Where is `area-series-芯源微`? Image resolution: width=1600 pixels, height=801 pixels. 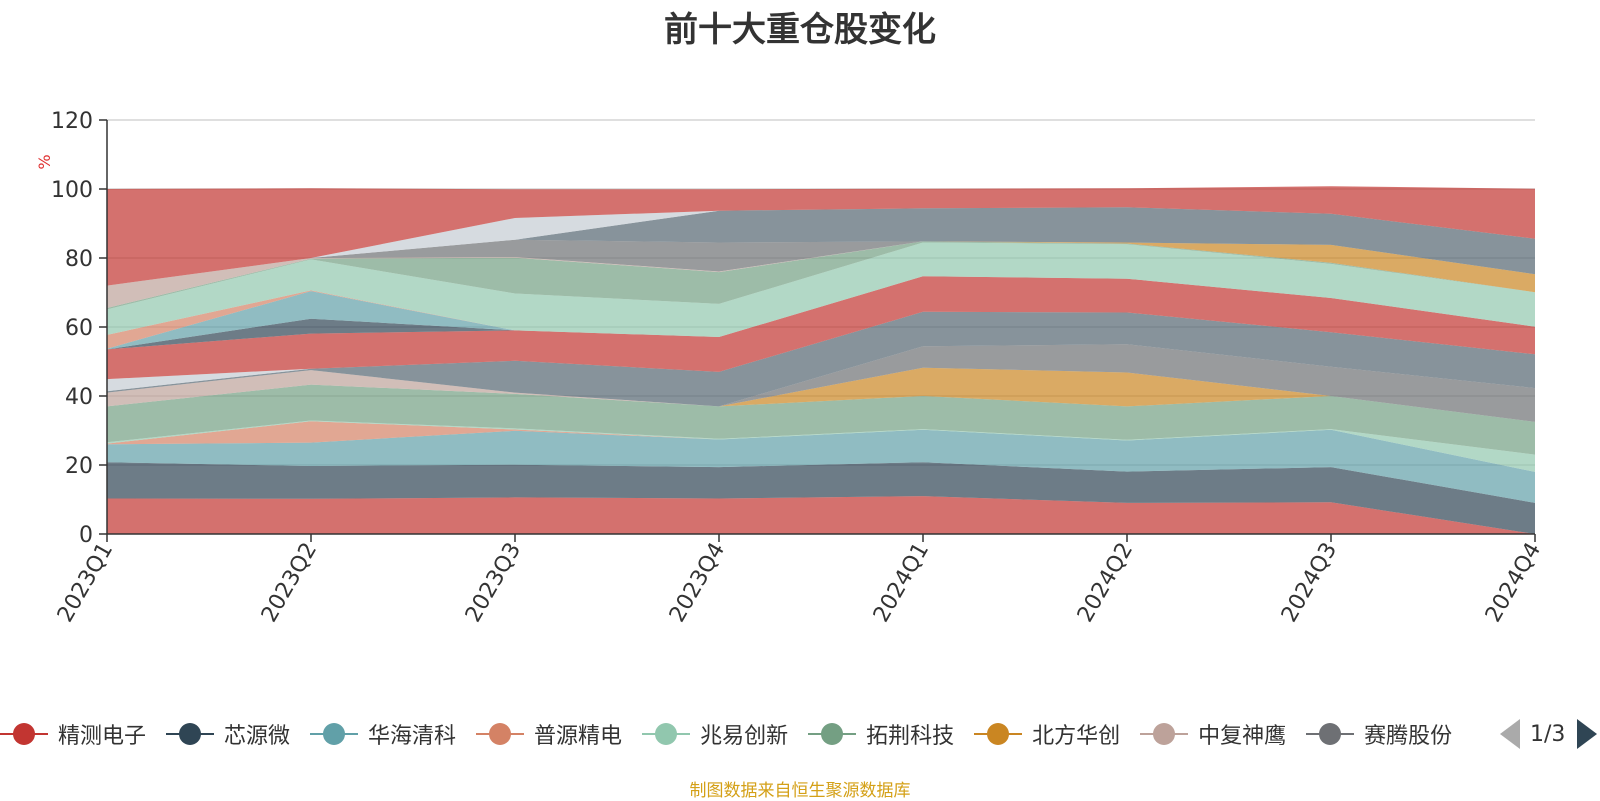
area-series-芯源微 is located at coordinates (821, 498).